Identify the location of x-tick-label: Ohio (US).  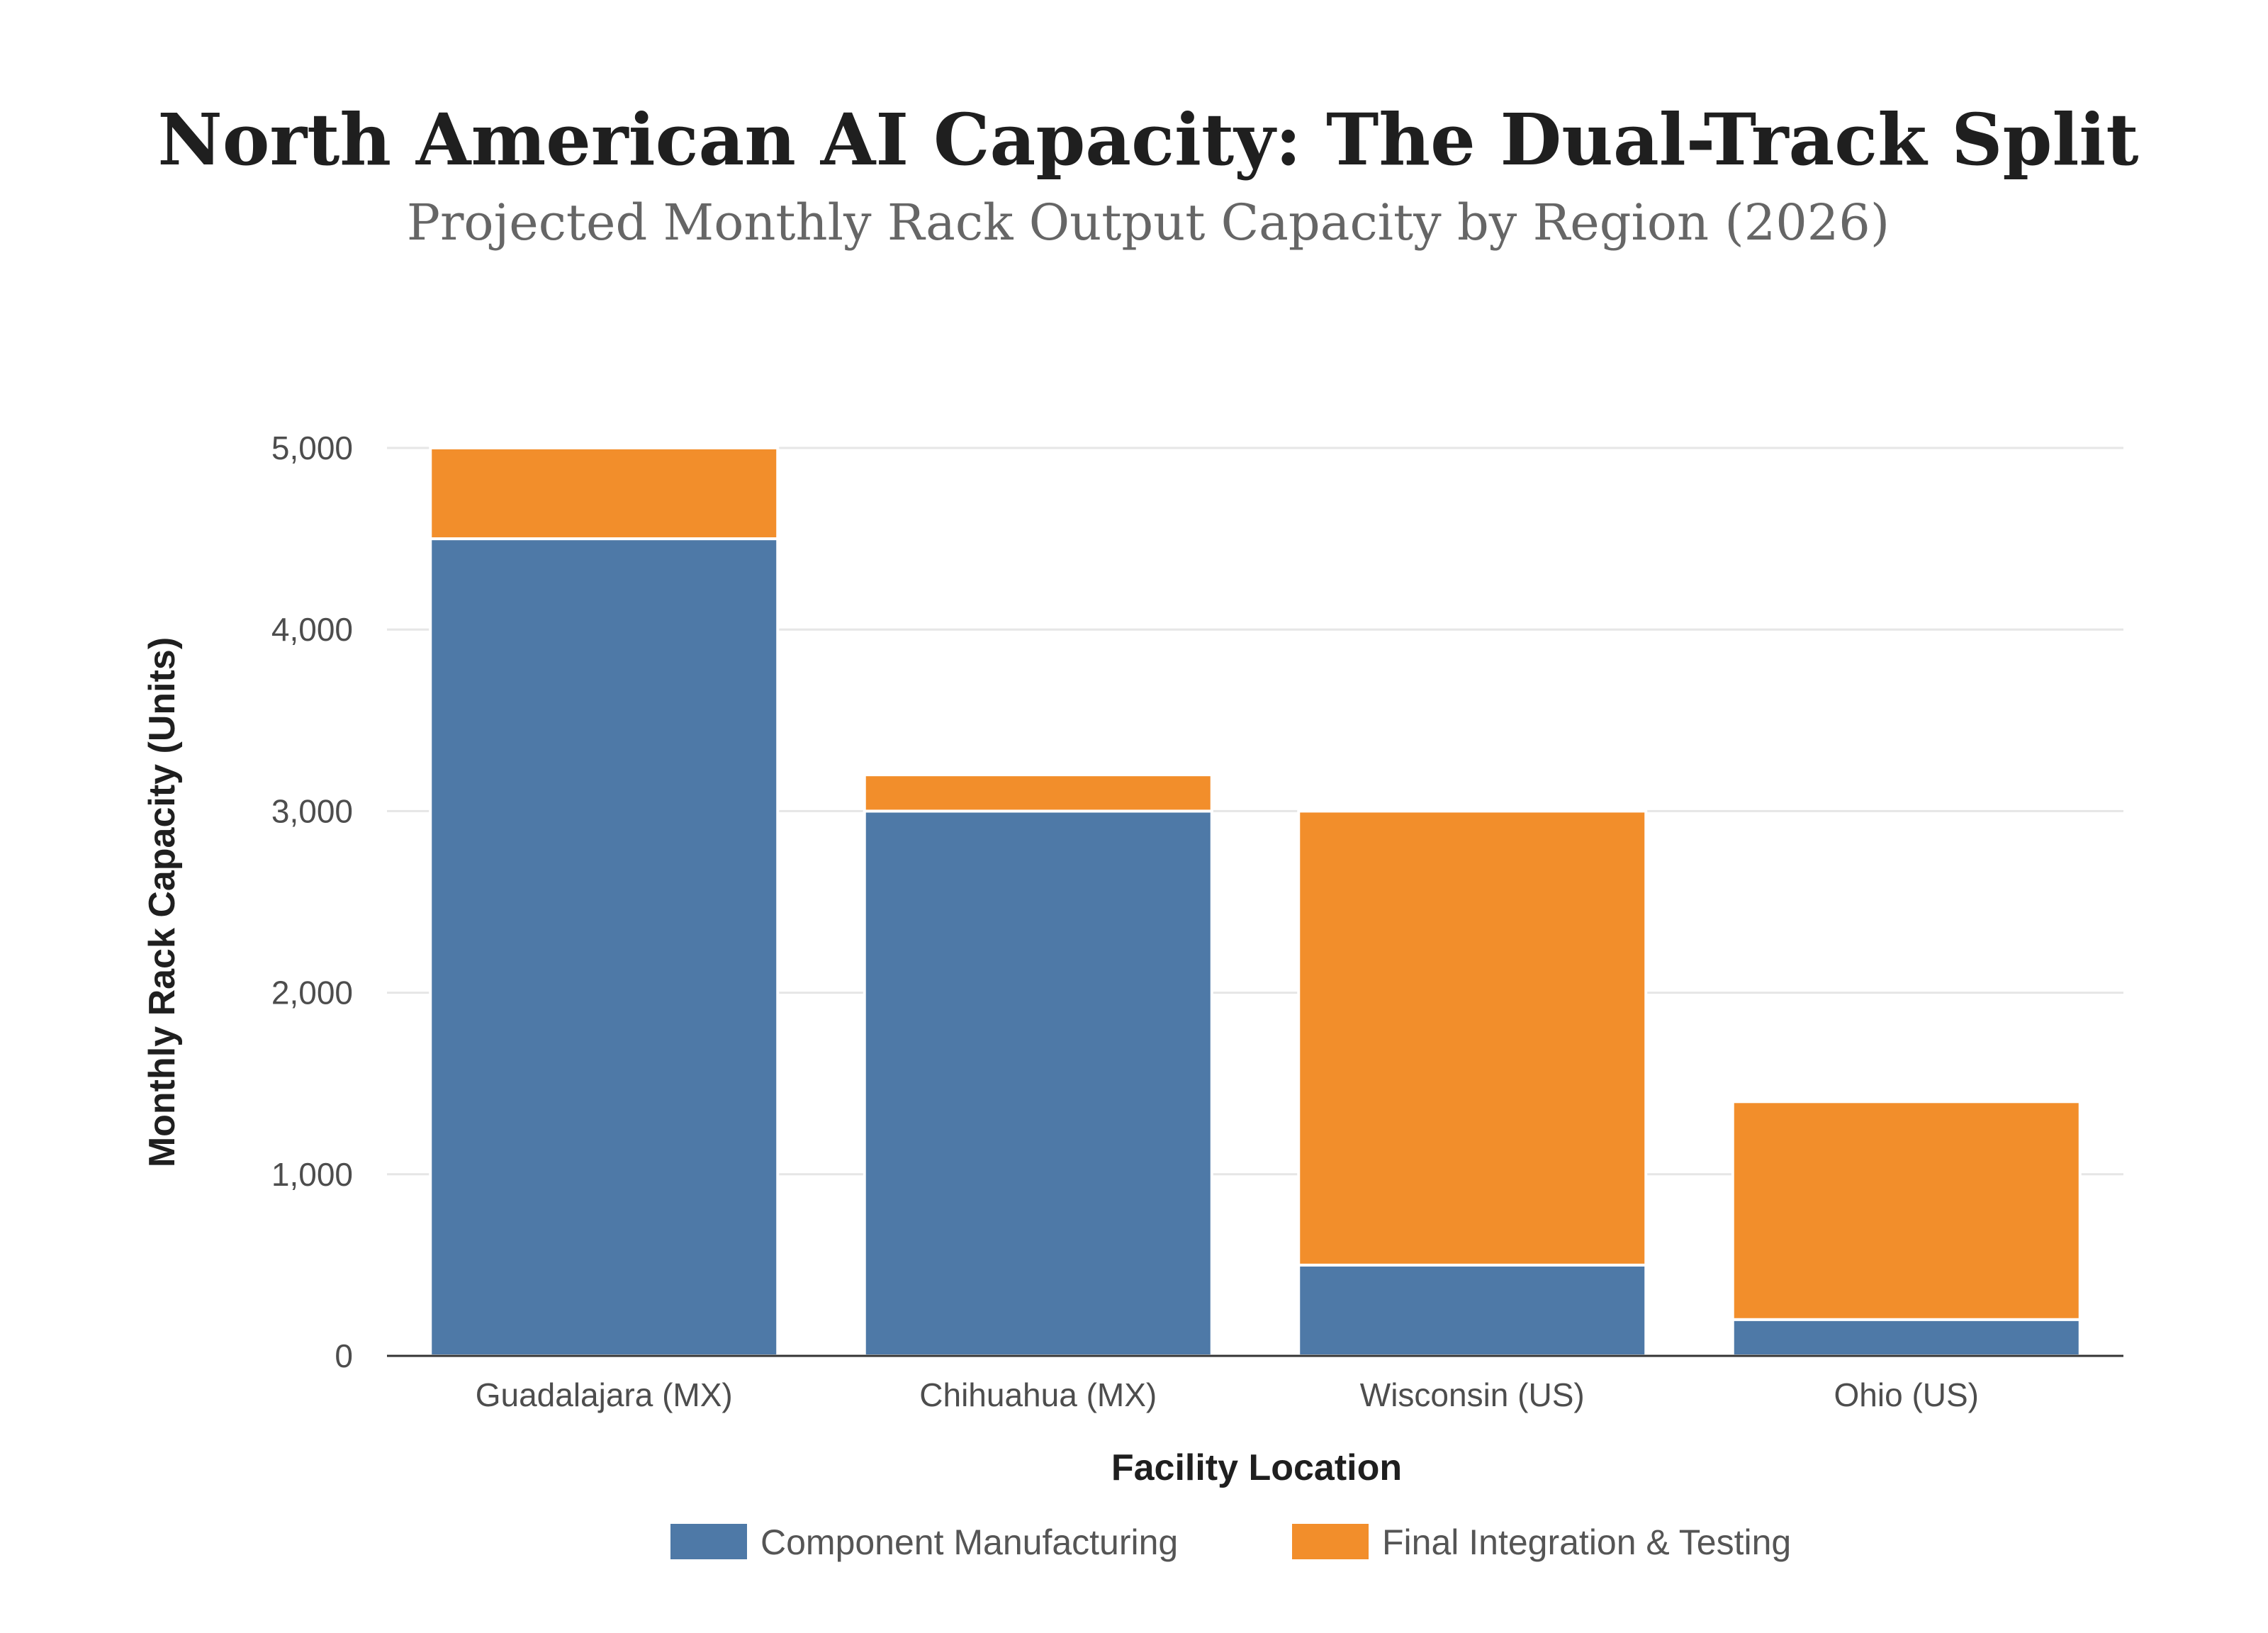
(1906, 1394).